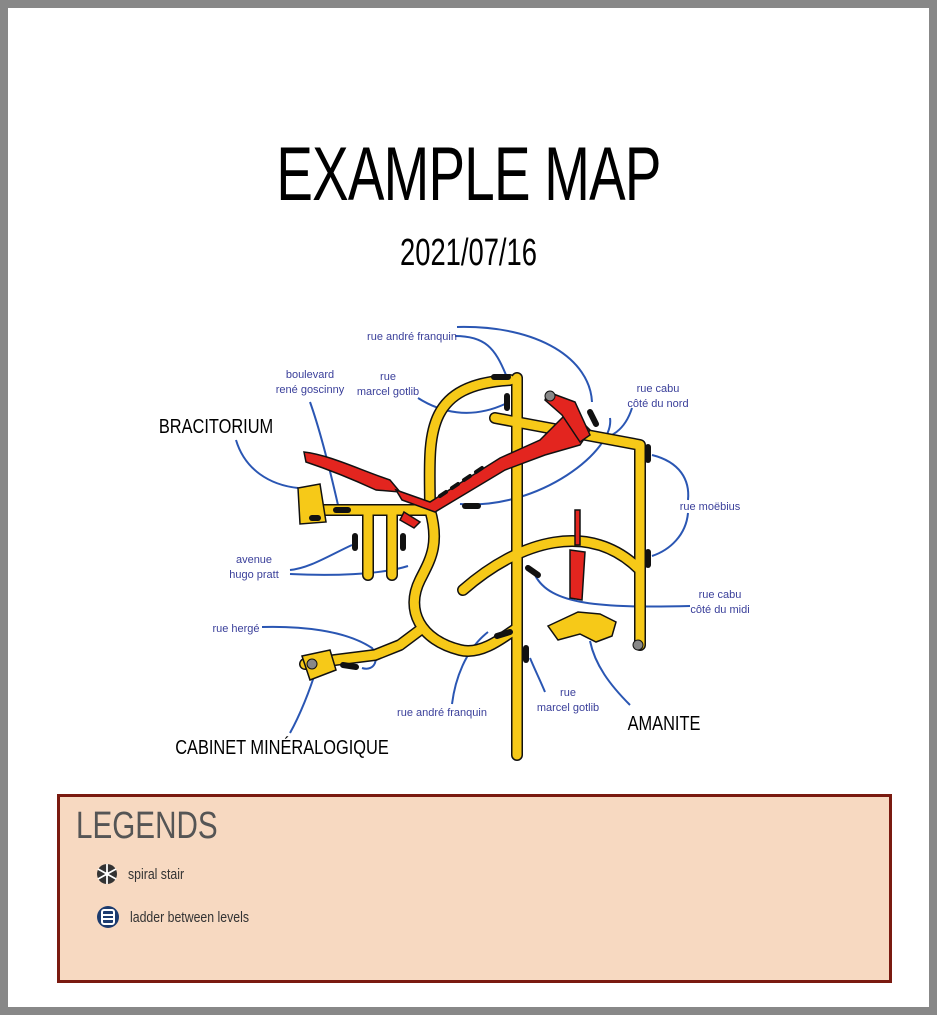 The width and height of the screenshot is (937, 1015). I want to click on street-label-cabu-midi-1: rue cabu, so click(720, 595).